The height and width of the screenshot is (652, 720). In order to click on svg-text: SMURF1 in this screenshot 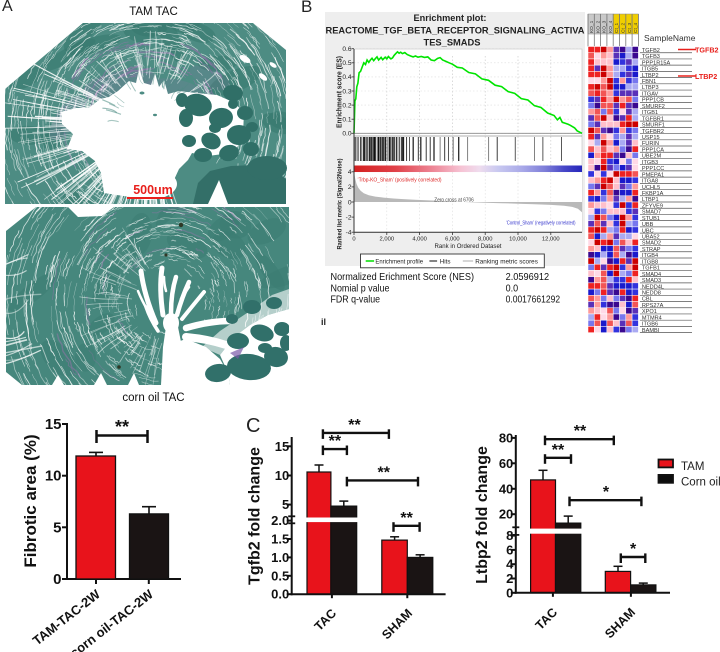, I will do `click(653, 126)`.